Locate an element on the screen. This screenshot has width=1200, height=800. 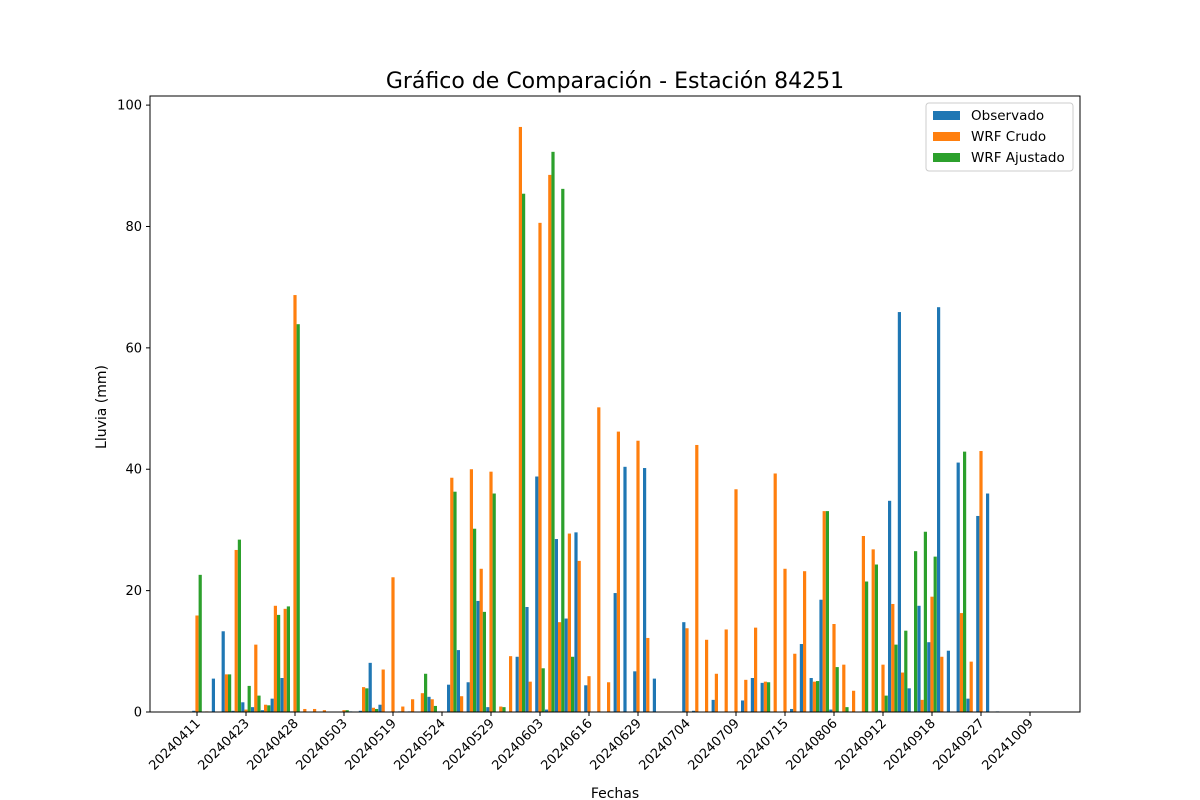
x-axis-label: Fechas is located at coordinates (615, 793).